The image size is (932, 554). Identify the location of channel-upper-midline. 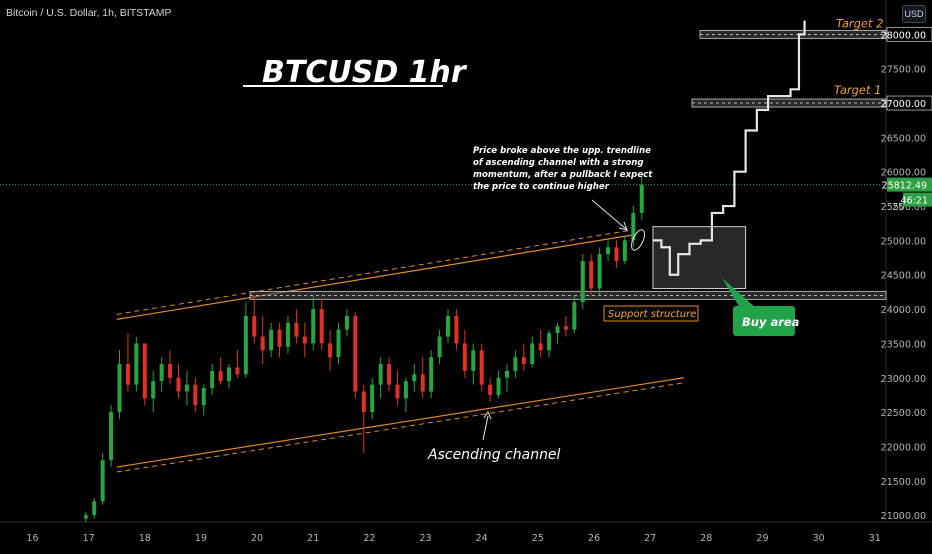
(375, 272).